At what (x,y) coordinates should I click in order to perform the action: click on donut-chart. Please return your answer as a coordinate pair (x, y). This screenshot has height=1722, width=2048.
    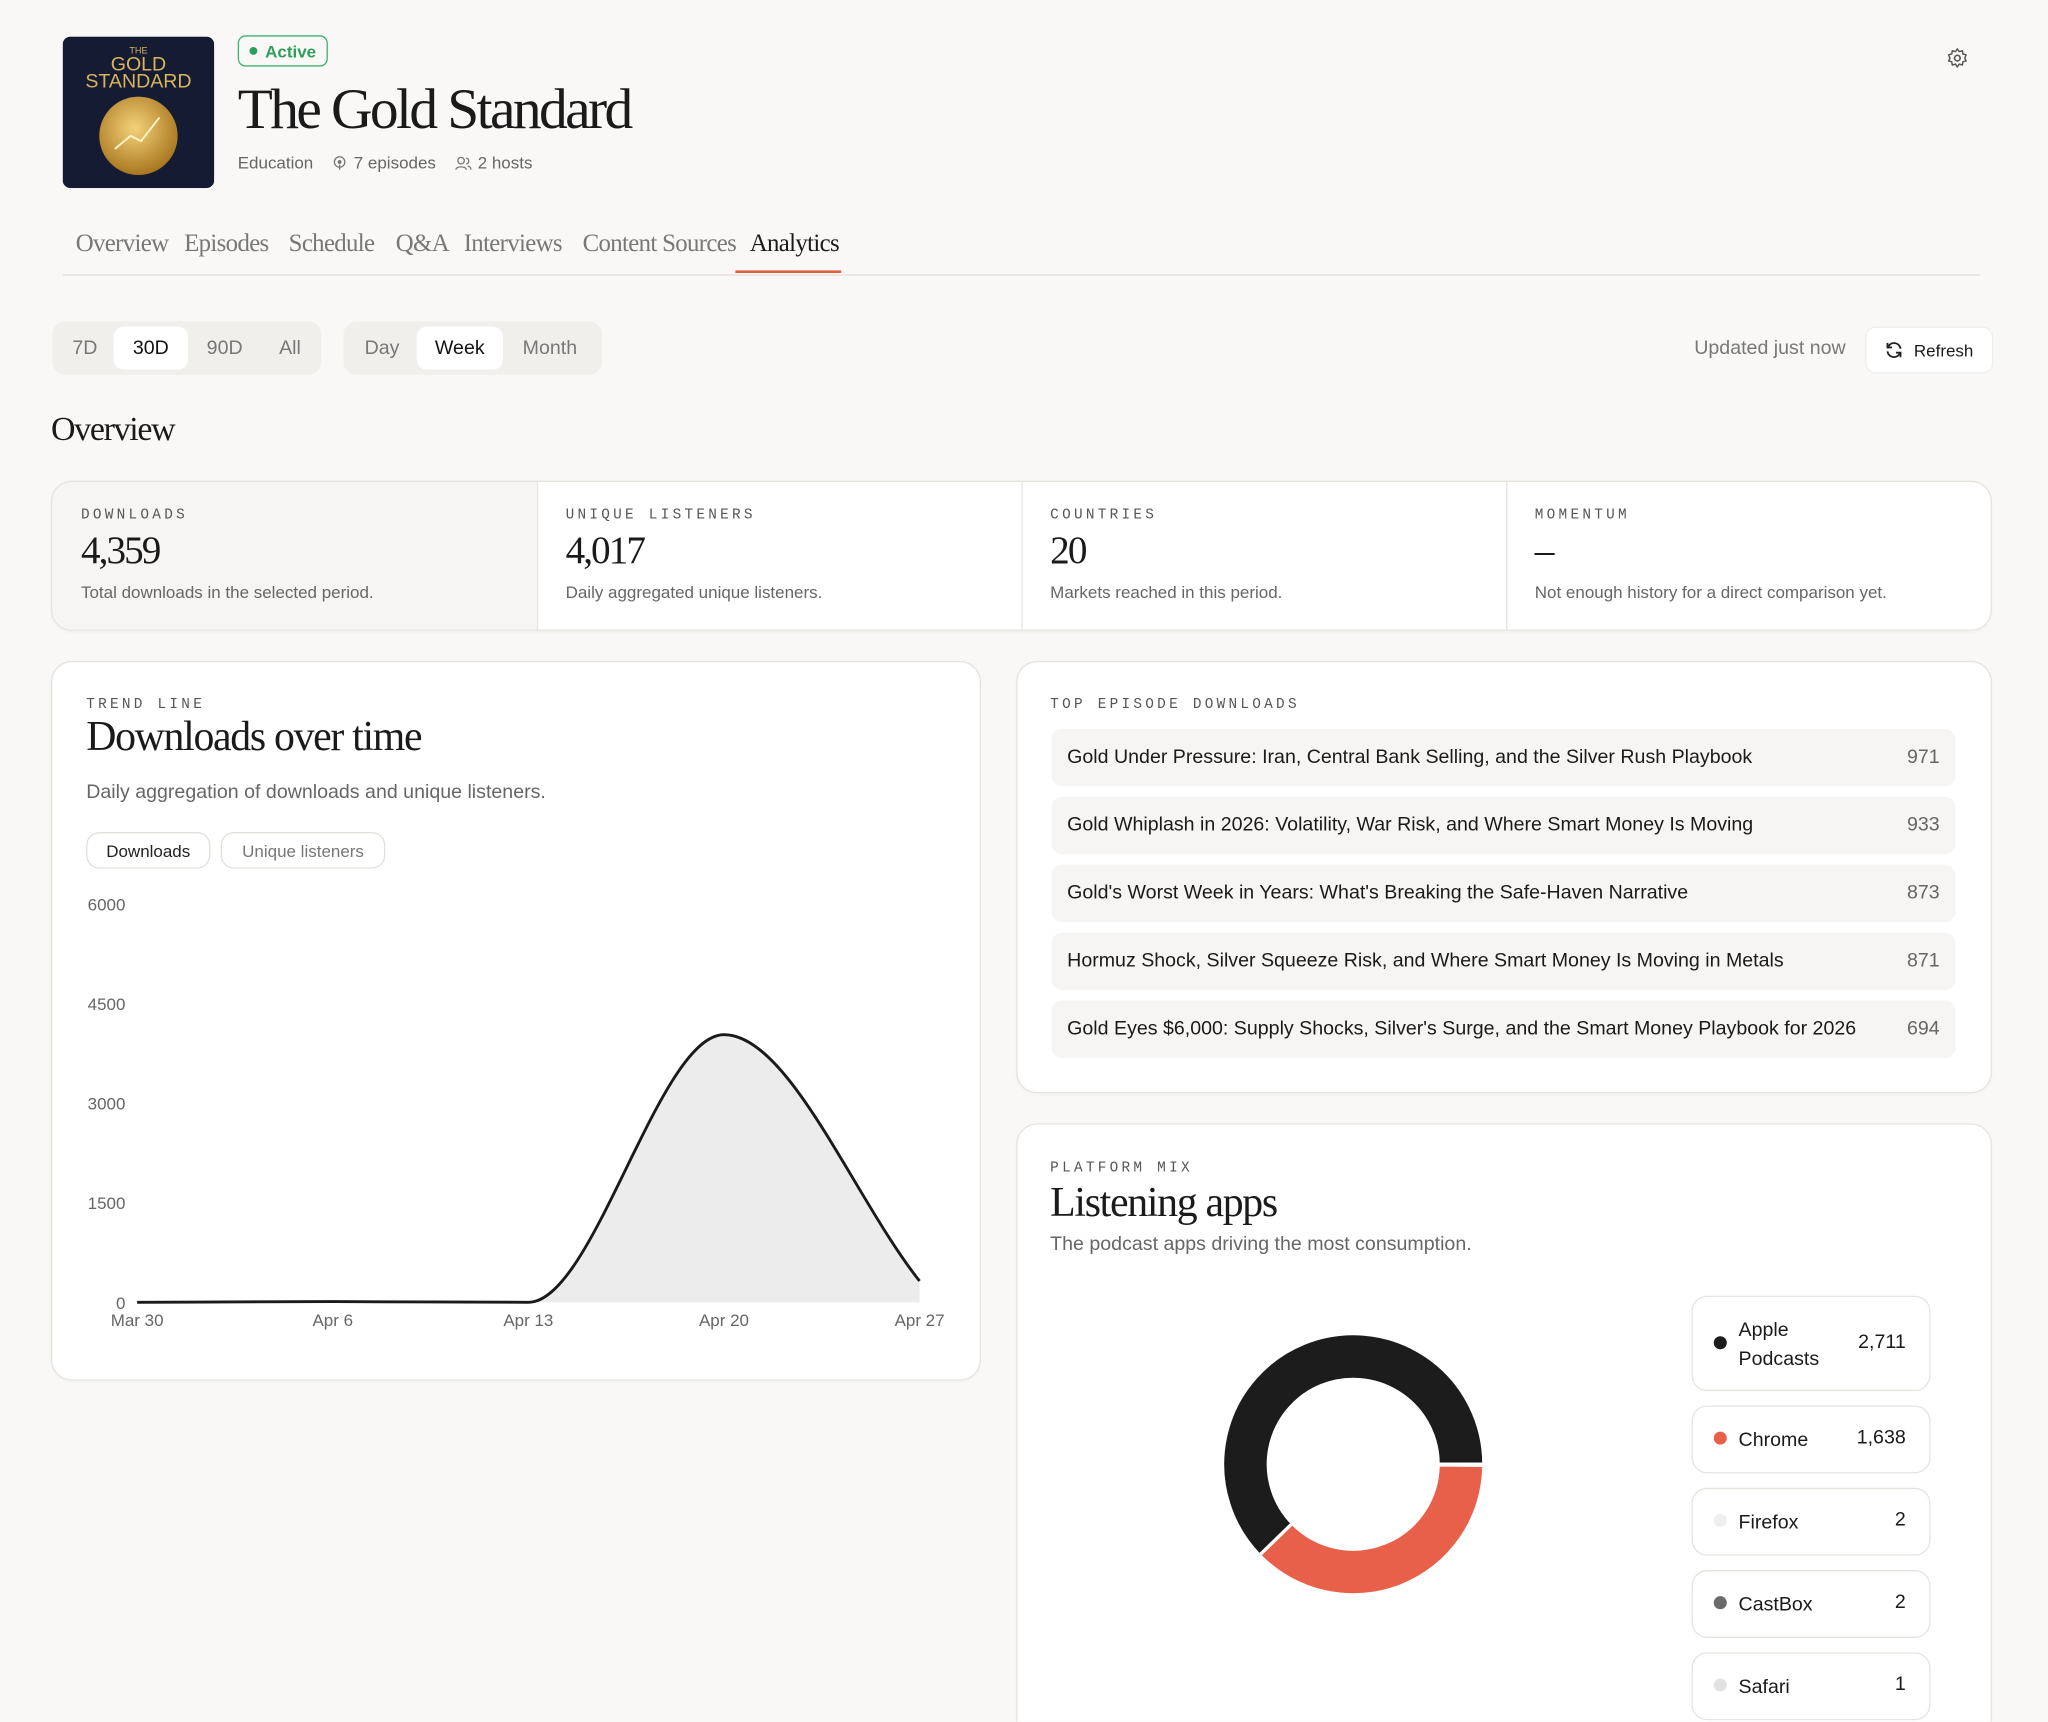
    Looking at the image, I should click on (1353, 1464).